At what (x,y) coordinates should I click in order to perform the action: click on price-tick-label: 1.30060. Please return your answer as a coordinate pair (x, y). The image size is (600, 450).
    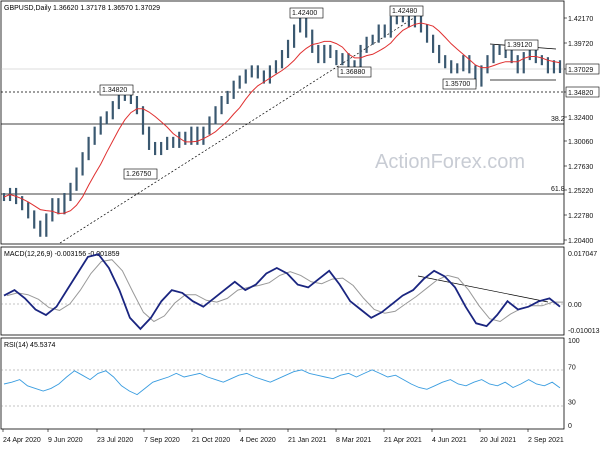
    Looking at the image, I should click on (580, 142).